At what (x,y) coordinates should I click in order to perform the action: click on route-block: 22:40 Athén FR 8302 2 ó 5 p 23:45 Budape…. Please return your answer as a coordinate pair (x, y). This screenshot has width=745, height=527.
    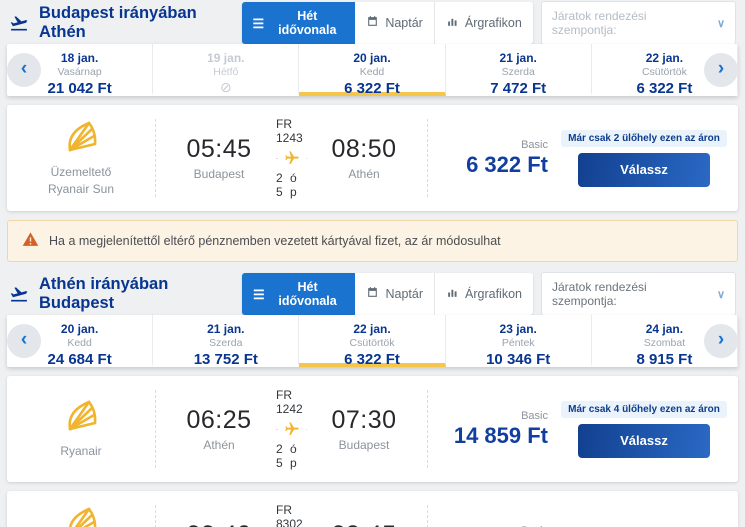
    Looking at the image, I should click on (291, 515).